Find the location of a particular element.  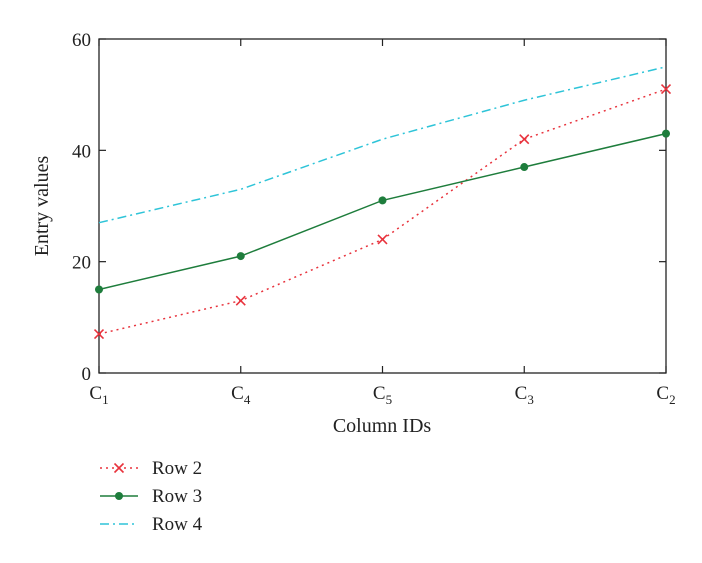

x-tick-label: C3 is located at coordinates (524, 395).